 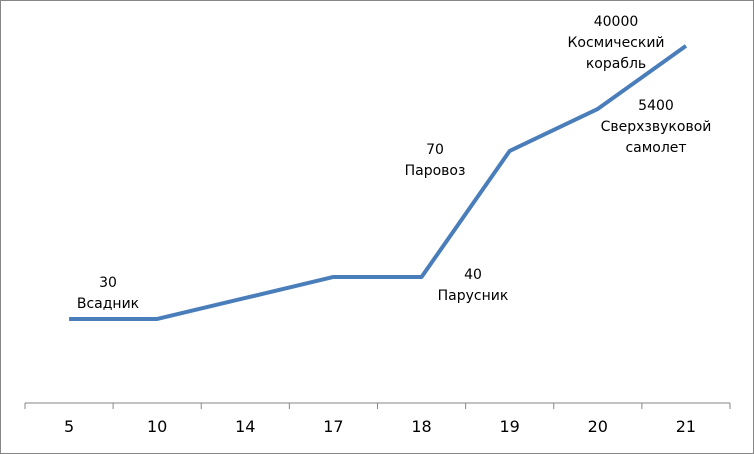 I want to click on x-tick-label: 19, so click(x=510, y=426).